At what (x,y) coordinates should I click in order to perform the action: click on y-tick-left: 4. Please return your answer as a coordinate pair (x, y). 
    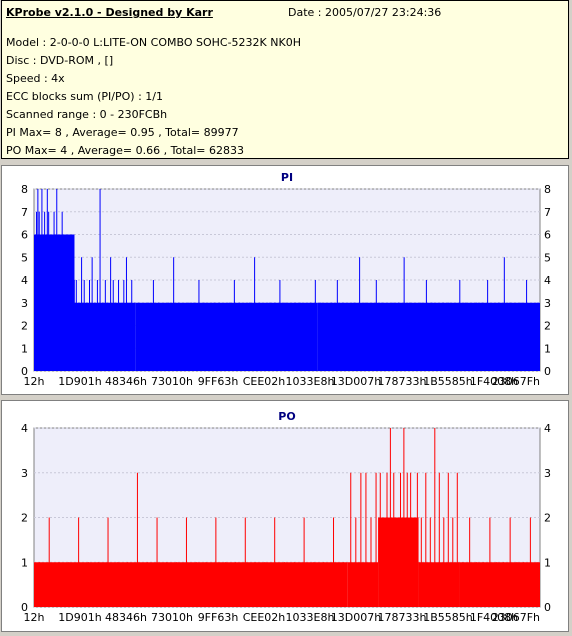
    Looking at the image, I should click on (24, 280).